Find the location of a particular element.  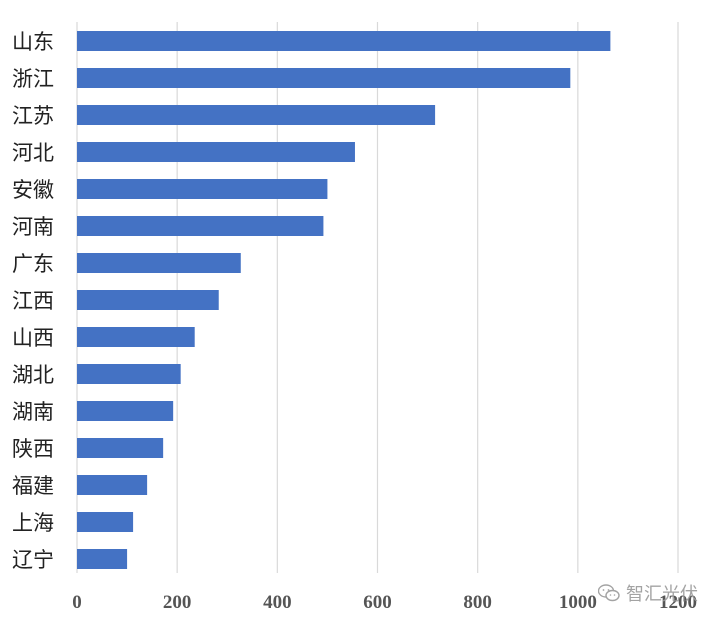

wechat-icon is located at coordinates (609, 593).